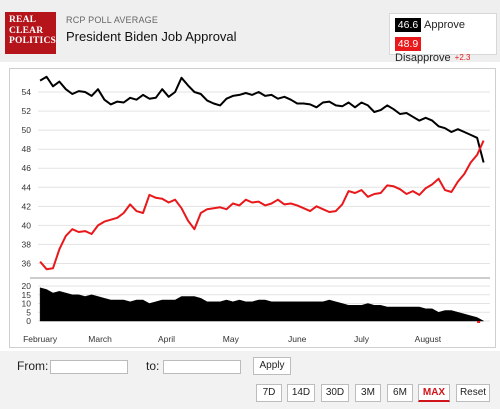 This screenshot has height=409, width=500. I want to click on x-tick-label: May, so click(231, 339).